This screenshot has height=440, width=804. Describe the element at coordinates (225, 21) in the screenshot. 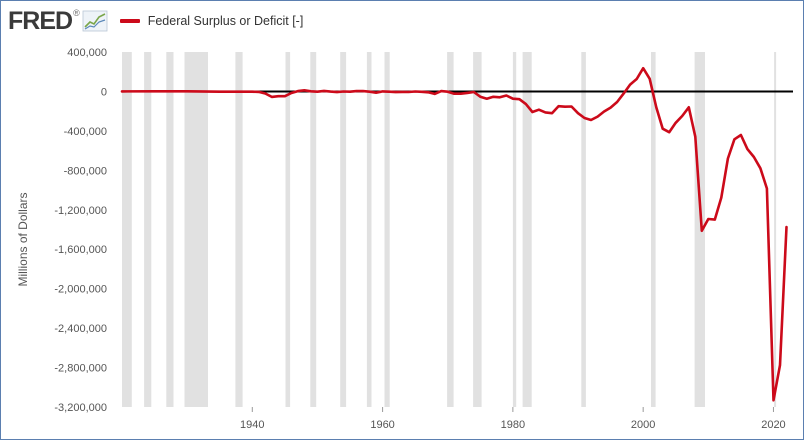

I see `legend-label: Federal Surplus or Deficit [-]` at that location.